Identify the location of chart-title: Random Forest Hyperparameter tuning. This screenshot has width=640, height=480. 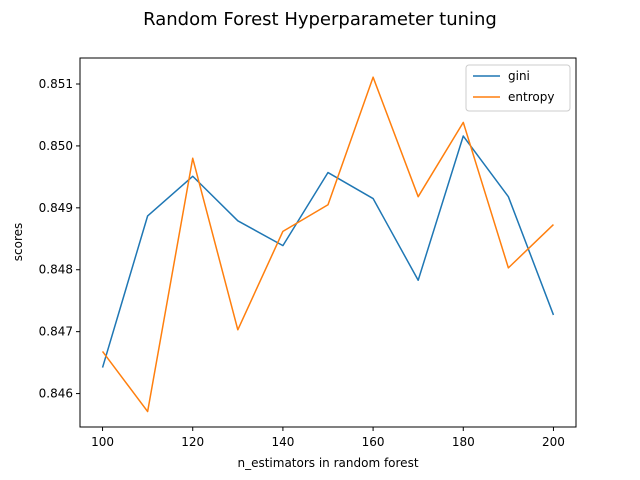
(320, 19).